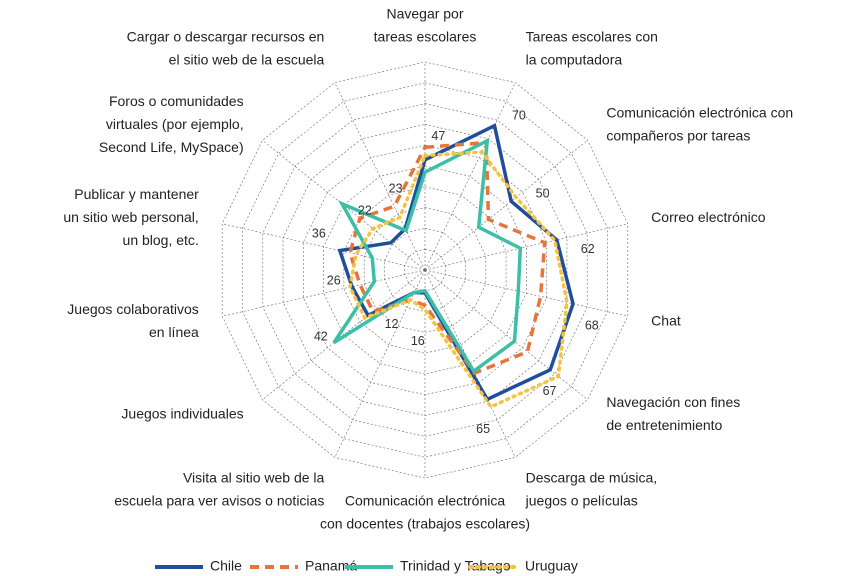 The width and height of the screenshot is (855, 576). Describe the element at coordinates (592, 478) in the screenshot. I see `category-label: Descarga de música,` at that location.